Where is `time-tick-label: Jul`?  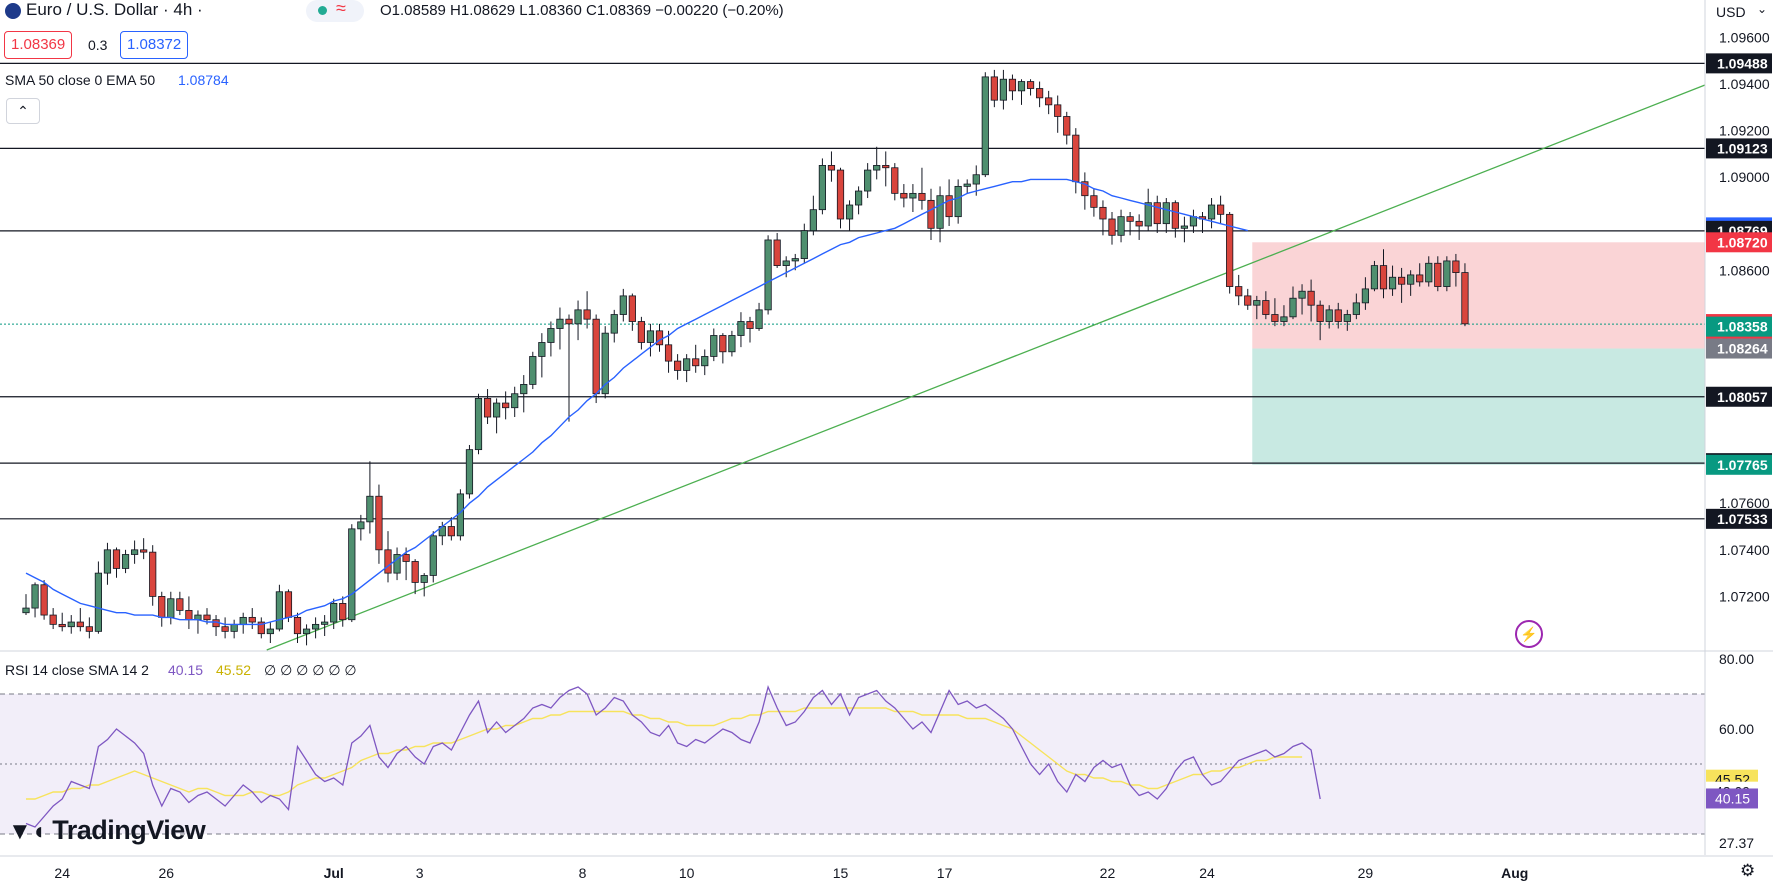
time-tick-label: Jul is located at coordinates (334, 873).